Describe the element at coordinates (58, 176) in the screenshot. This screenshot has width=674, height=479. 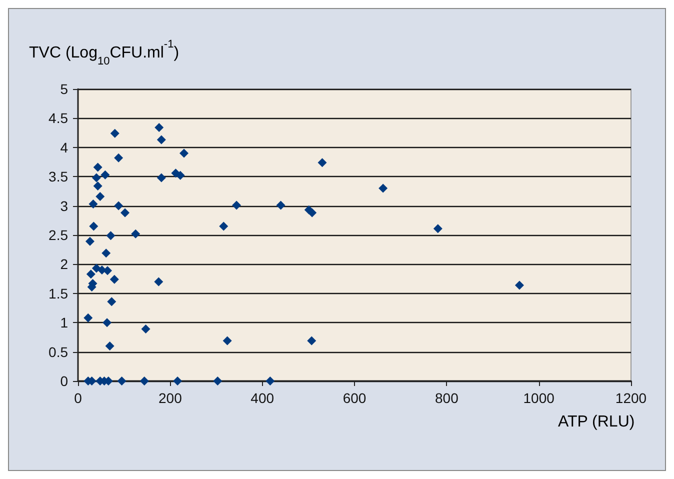
I see `y-tick-label: 3.5` at that location.